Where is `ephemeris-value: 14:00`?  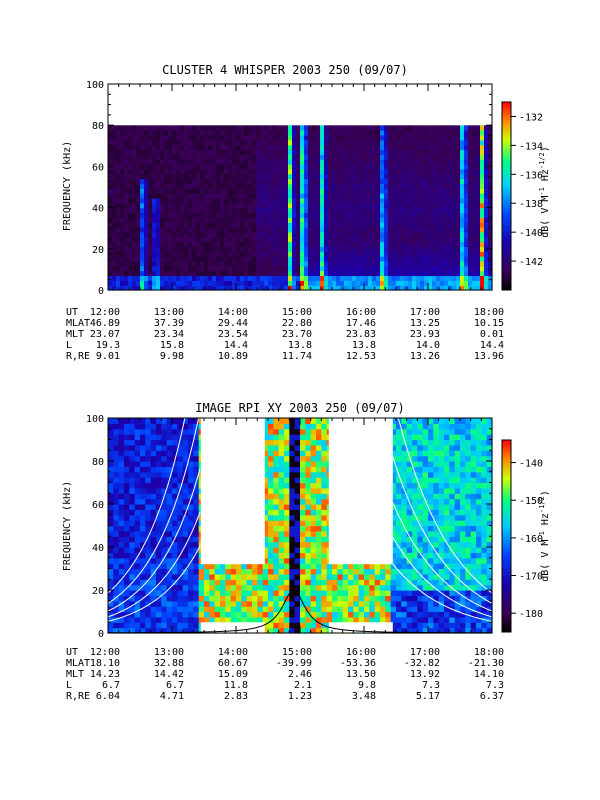 ephemeris-value: 14:00 is located at coordinates (233, 312).